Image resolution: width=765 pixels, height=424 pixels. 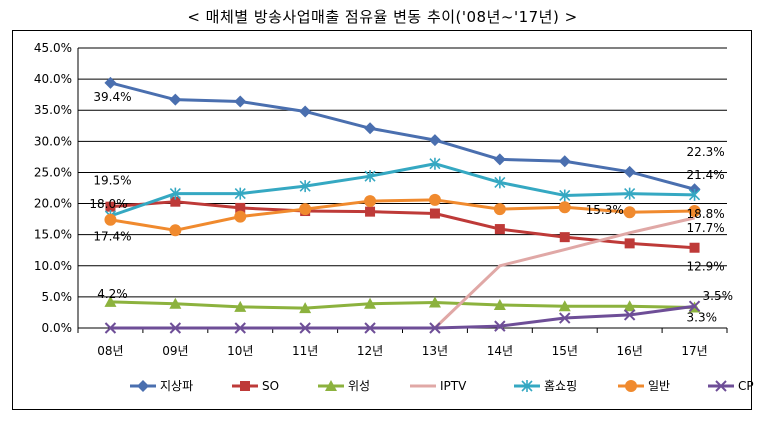 I want to click on y-tick-label: 40.0%, so click(x=53, y=79).